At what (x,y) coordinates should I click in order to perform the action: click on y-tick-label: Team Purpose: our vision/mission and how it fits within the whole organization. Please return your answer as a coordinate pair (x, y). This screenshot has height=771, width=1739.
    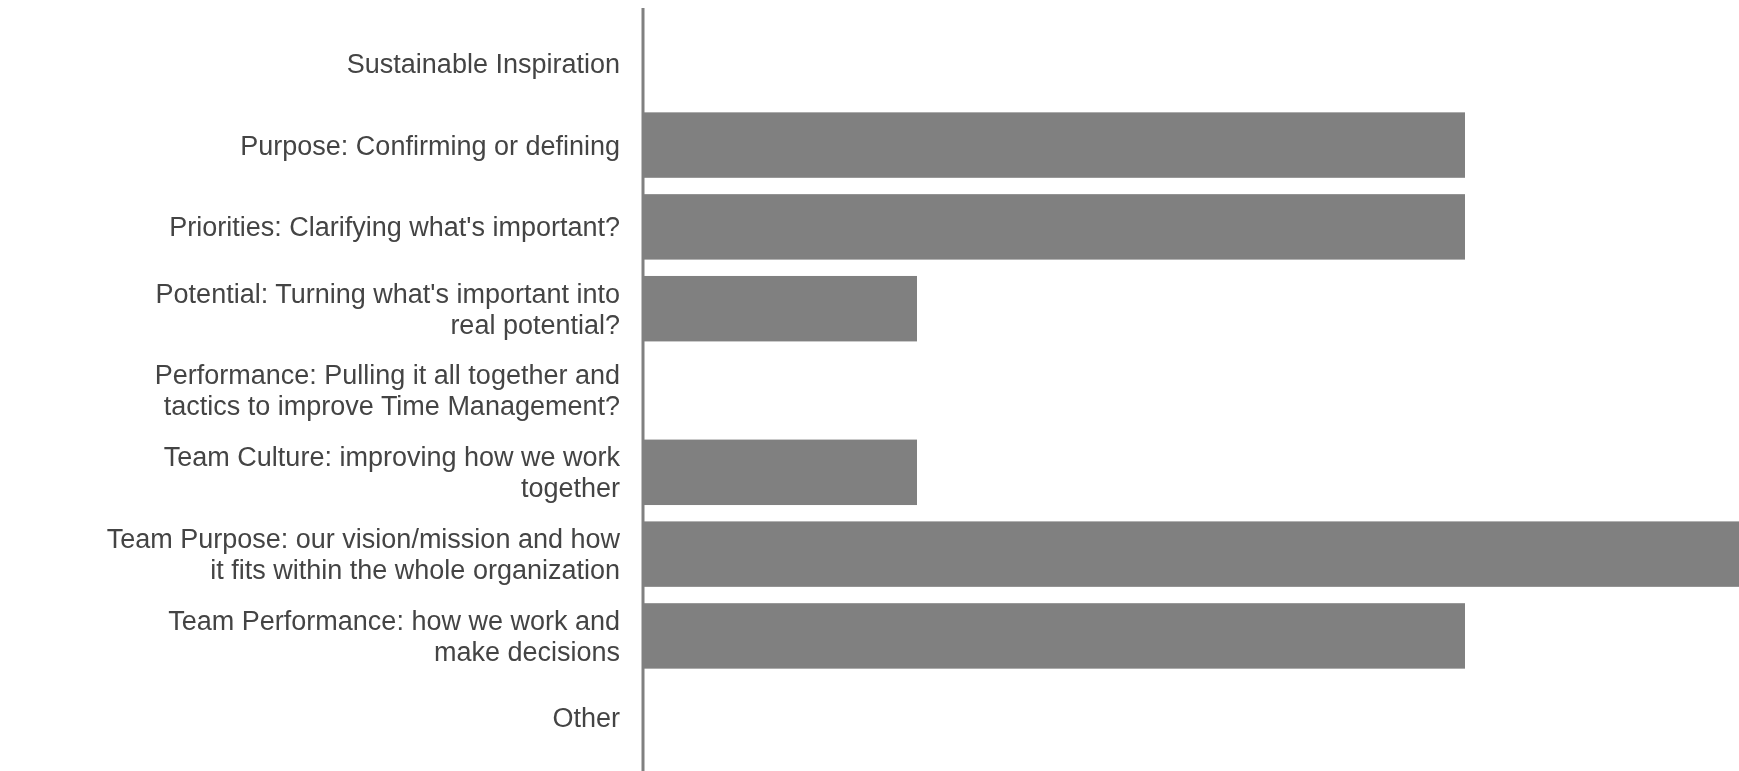
    Looking at the image, I should click on (363, 555).